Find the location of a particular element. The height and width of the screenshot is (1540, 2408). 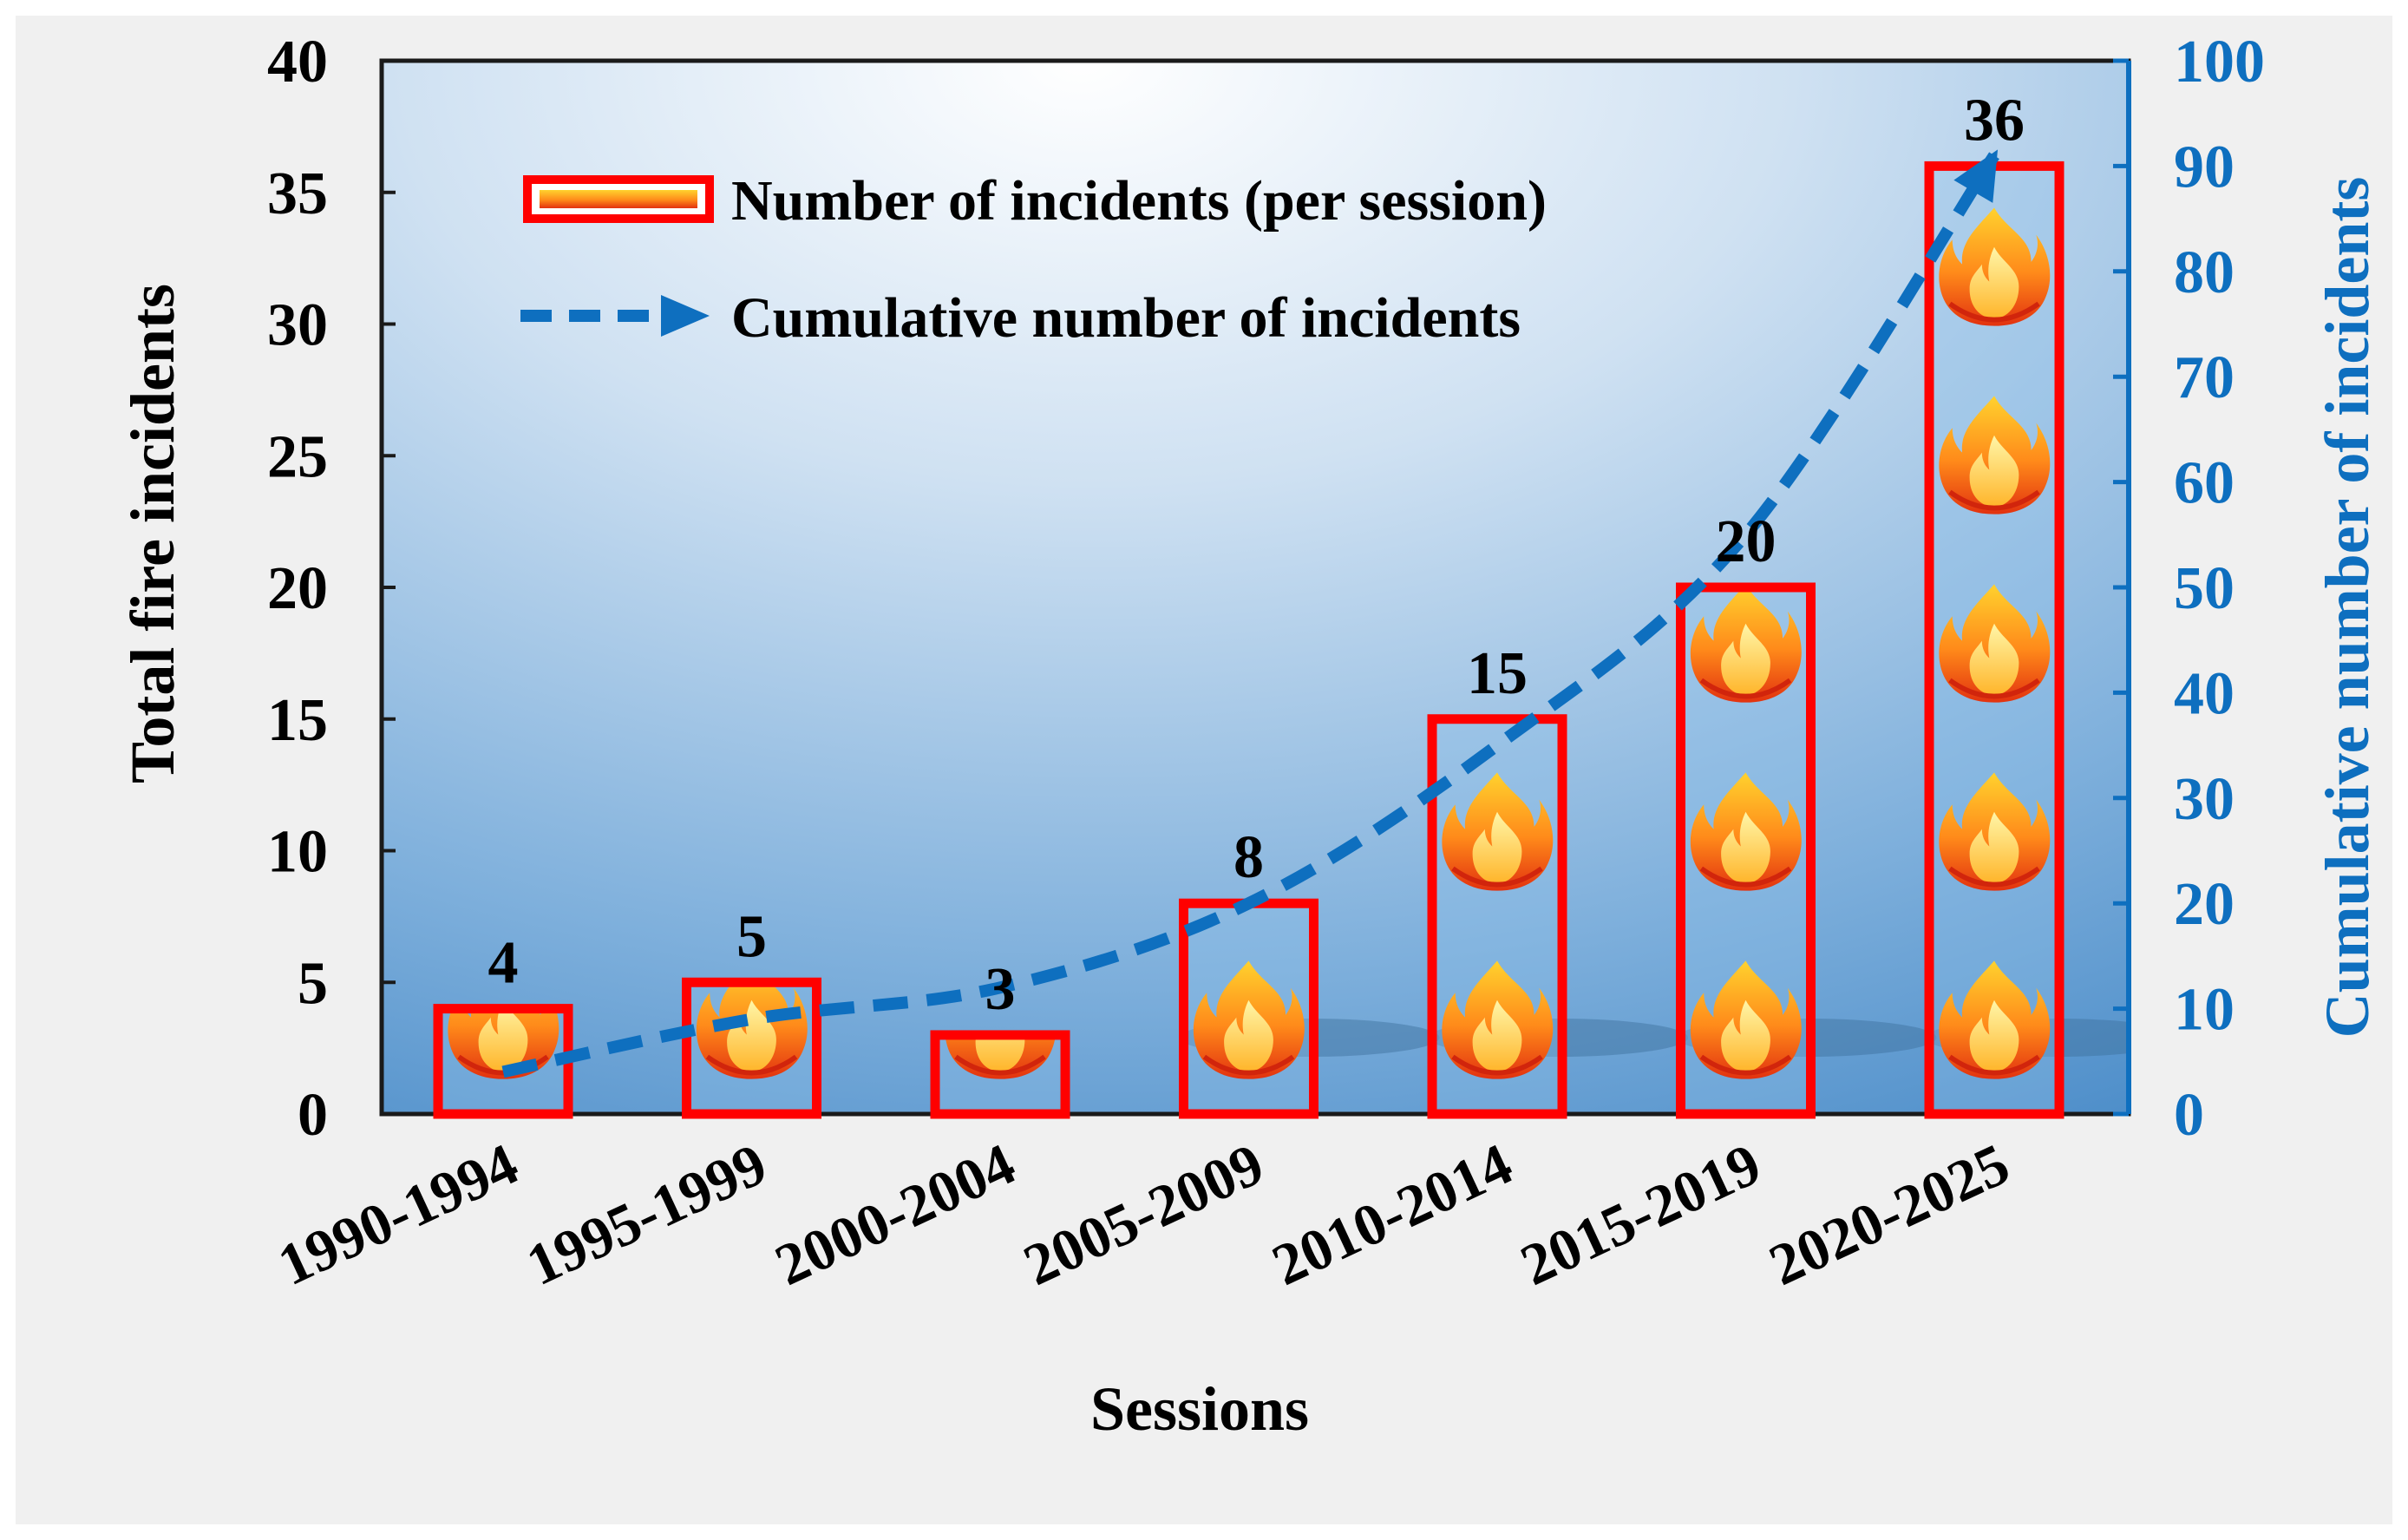

legend-label-line: Cumulative number of incidents is located at coordinates (1126, 318).